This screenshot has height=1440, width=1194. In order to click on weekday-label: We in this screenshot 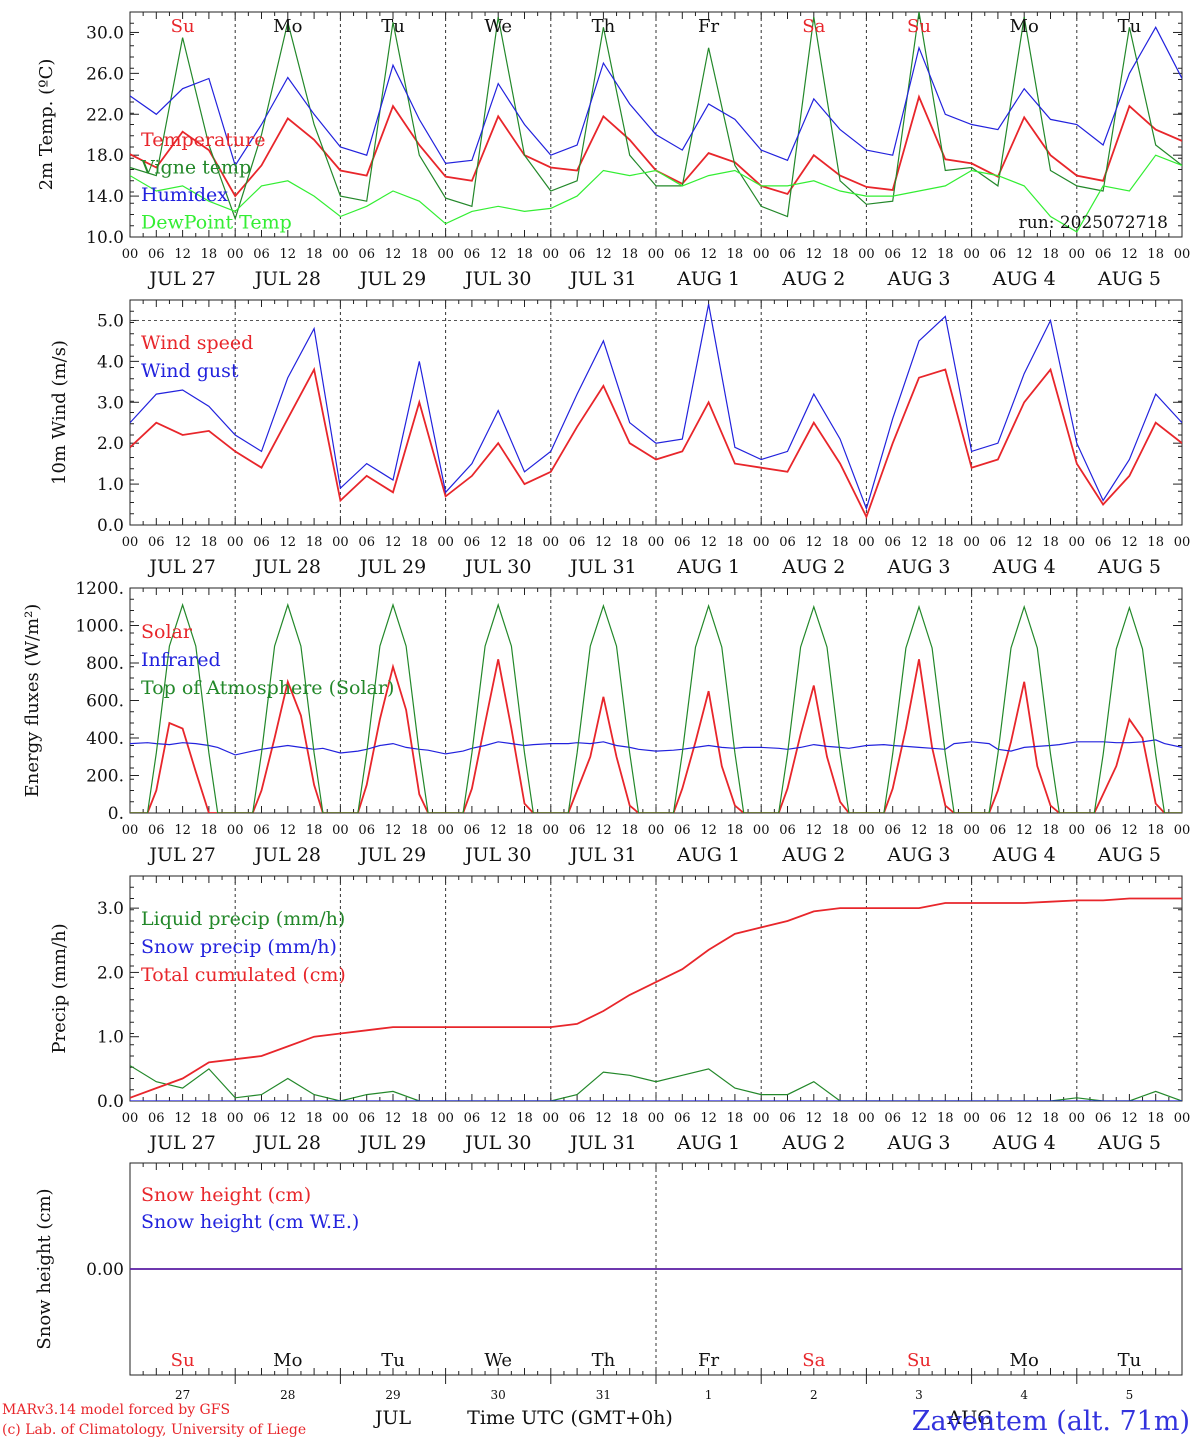, I will do `click(498, 1360)`.